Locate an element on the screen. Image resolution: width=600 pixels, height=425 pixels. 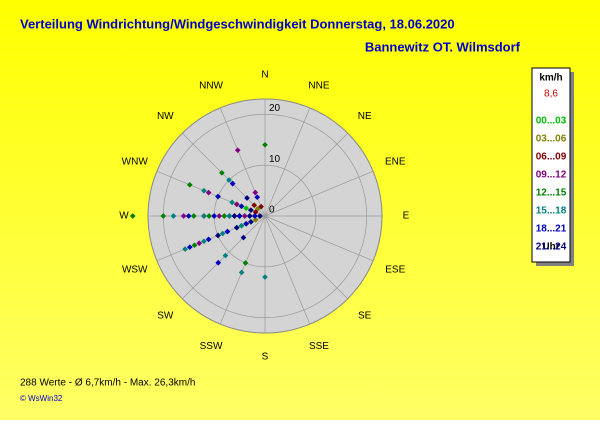
direction-label: WSW is located at coordinates (135, 270).